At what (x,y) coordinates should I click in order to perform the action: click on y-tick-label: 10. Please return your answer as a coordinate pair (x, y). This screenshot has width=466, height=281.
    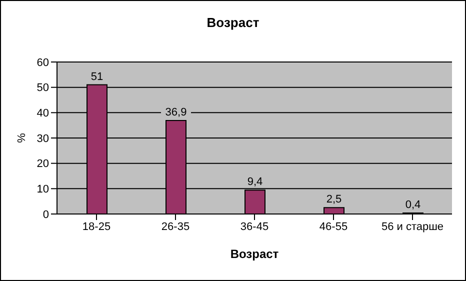
    Looking at the image, I should click on (42, 190).